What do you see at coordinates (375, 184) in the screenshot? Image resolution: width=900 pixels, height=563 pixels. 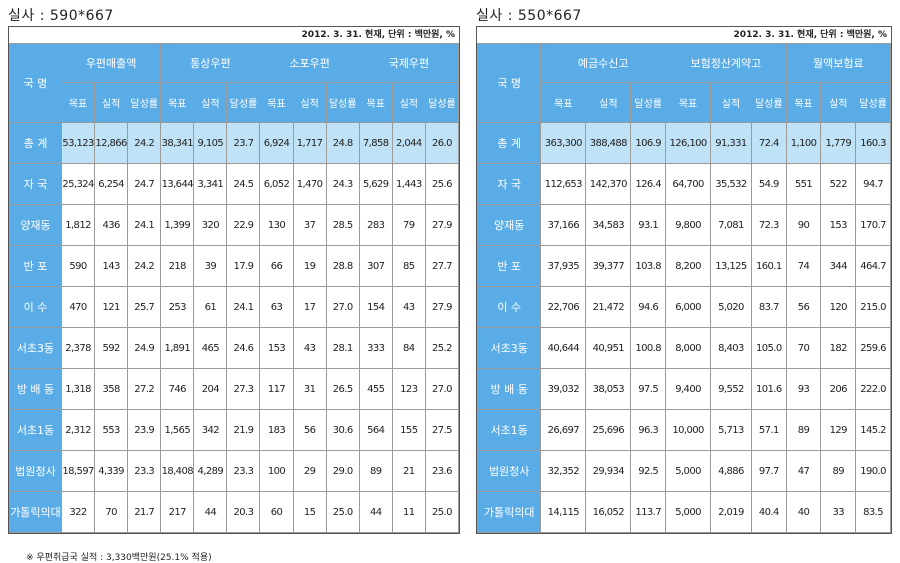 I see `left-cell: 5,629` at bounding box center [375, 184].